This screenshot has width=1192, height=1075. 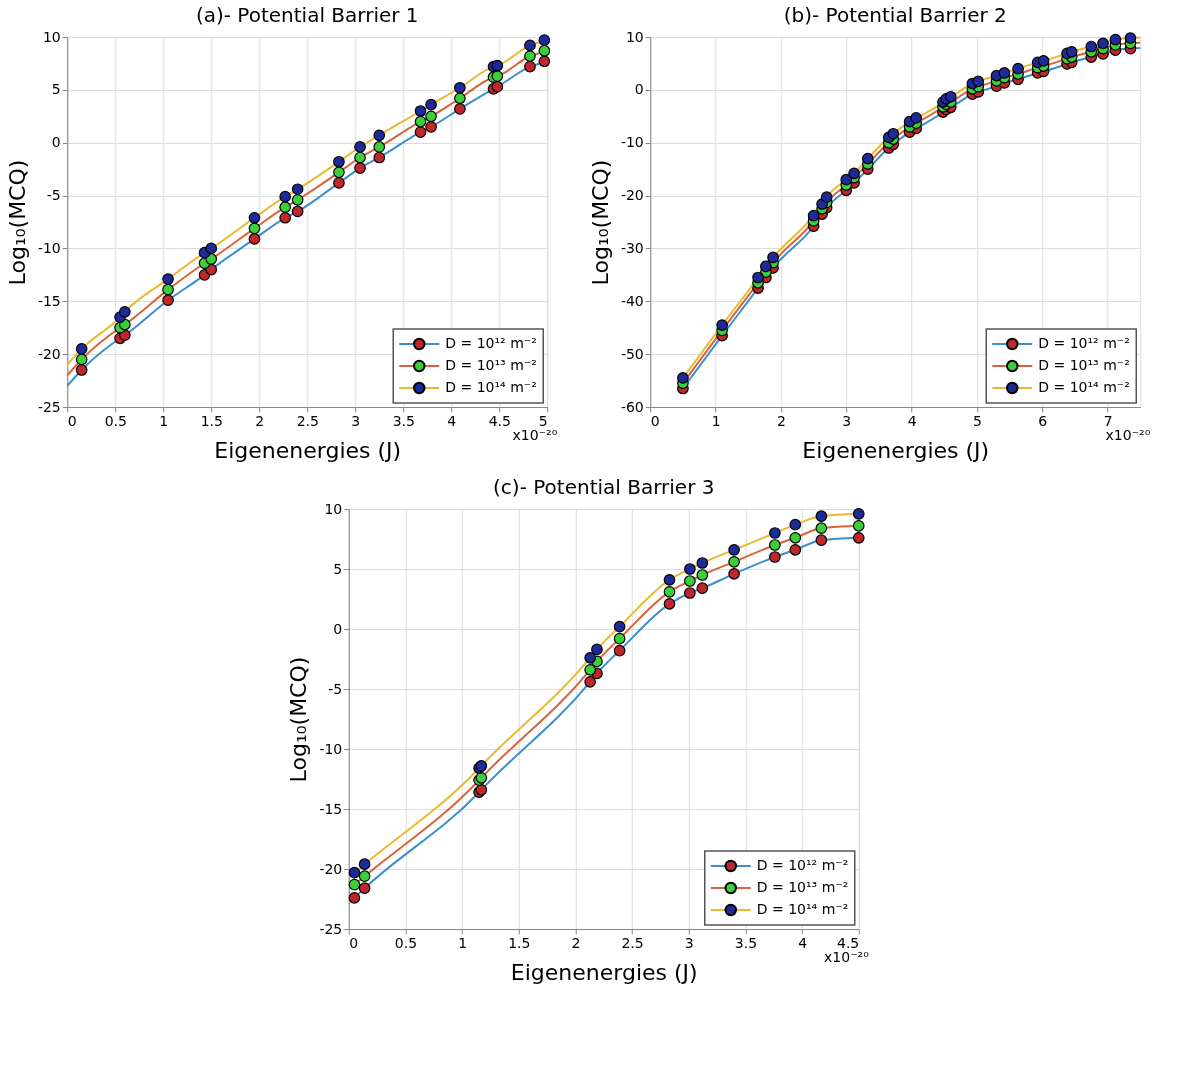 What do you see at coordinates (307, 15) in the screenshot?
I see `chart-title: (a)- Potential Barrier 1` at bounding box center [307, 15].